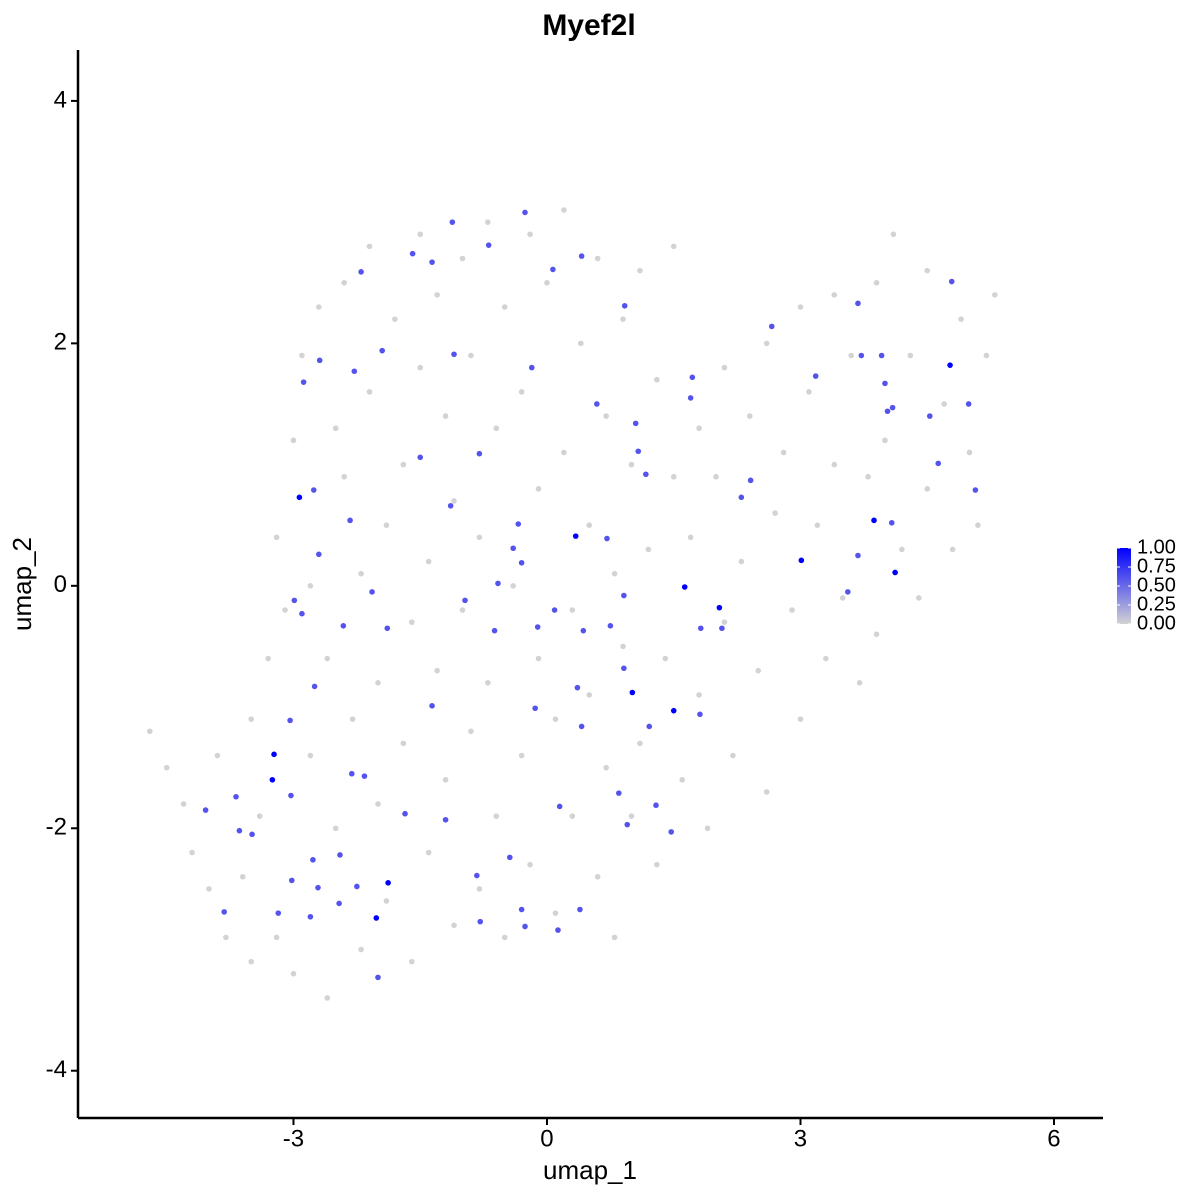 The height and width of the screenshot is (1200, 1200). Describe the element at coordinates (1156, 566) in the screenshot. I see `colorbar-tick-label: 0.75` at that location.